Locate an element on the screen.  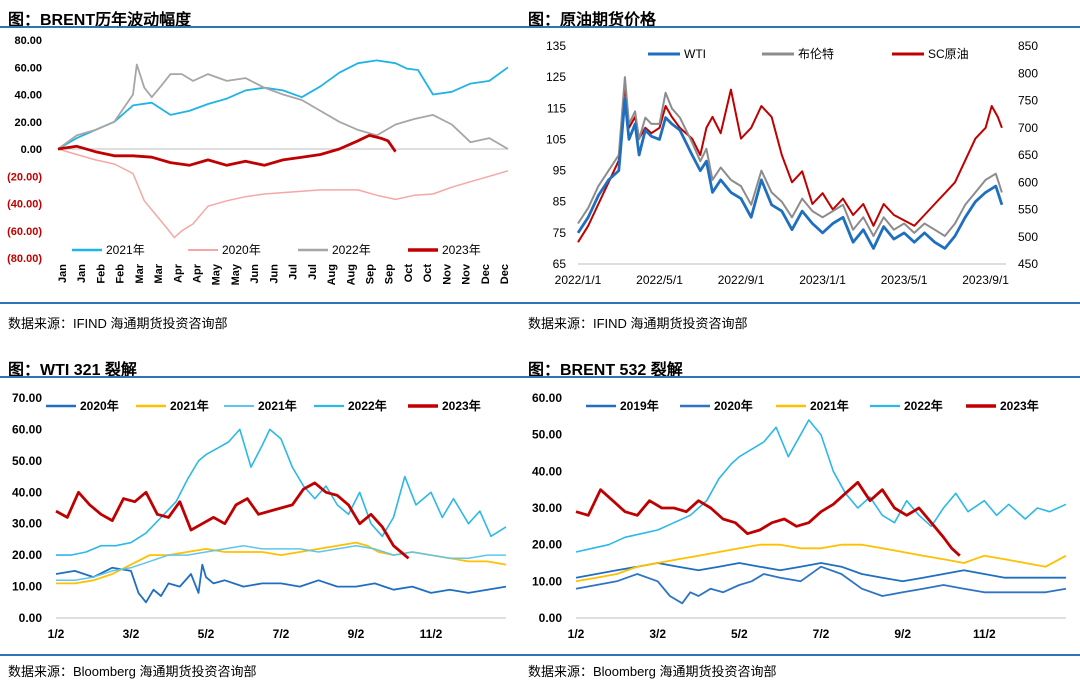
legend-label: SC原油 is located at coordinates (948, 54).